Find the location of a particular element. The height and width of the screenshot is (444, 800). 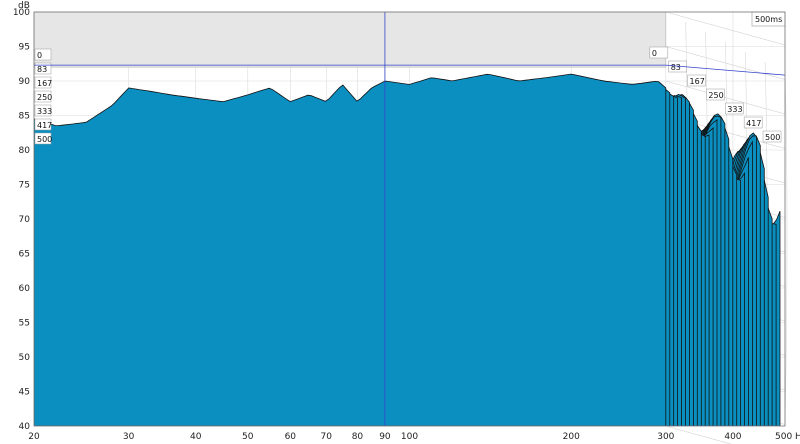

perspective-arc is located at coordinates (786, 249).